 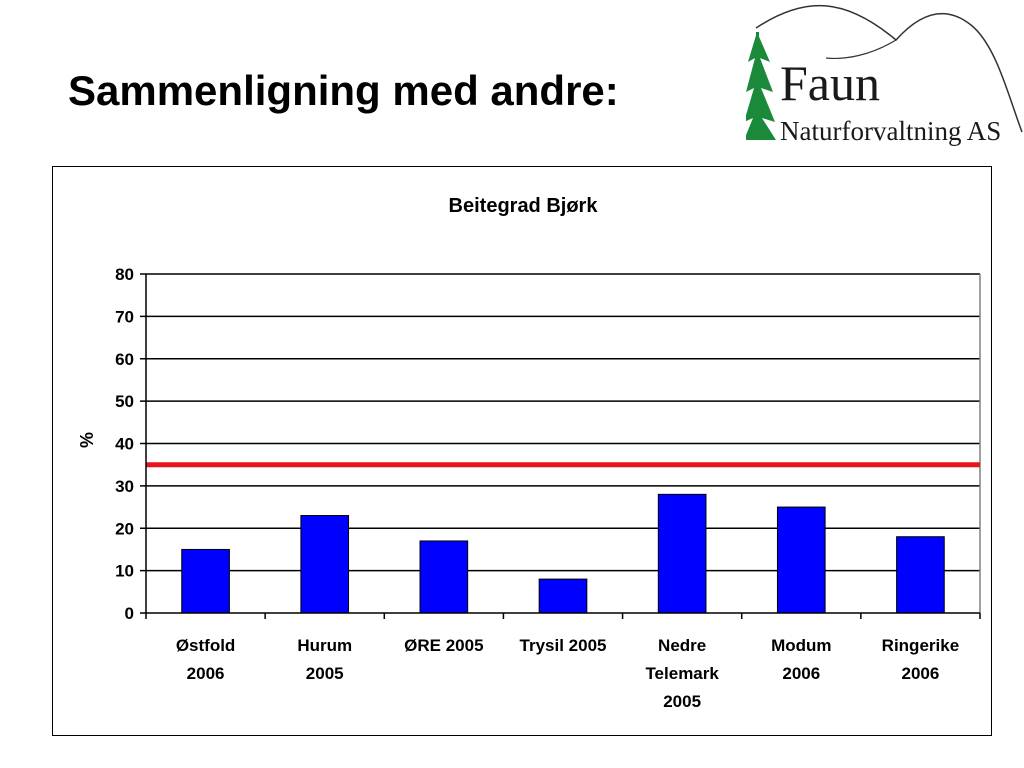 What do you see at coordinates (889, 68) in the screenshot?
I see `logo-hill-line` at bounding box center [889, 68].